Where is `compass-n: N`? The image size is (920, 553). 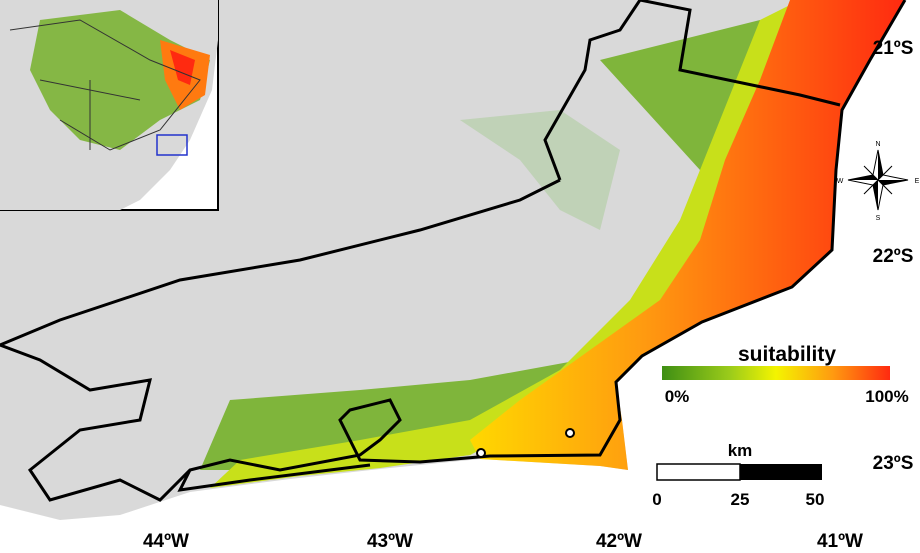
compass-n: N is located at coordinates (877, 144).